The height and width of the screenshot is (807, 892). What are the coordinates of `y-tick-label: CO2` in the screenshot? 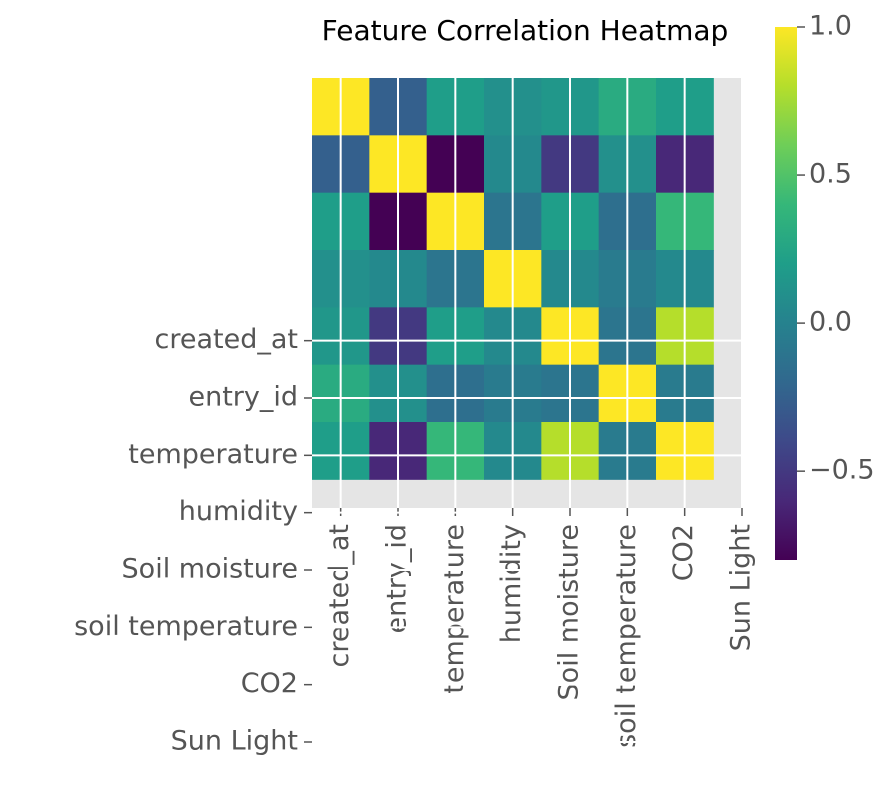 It's located at (269, 683).